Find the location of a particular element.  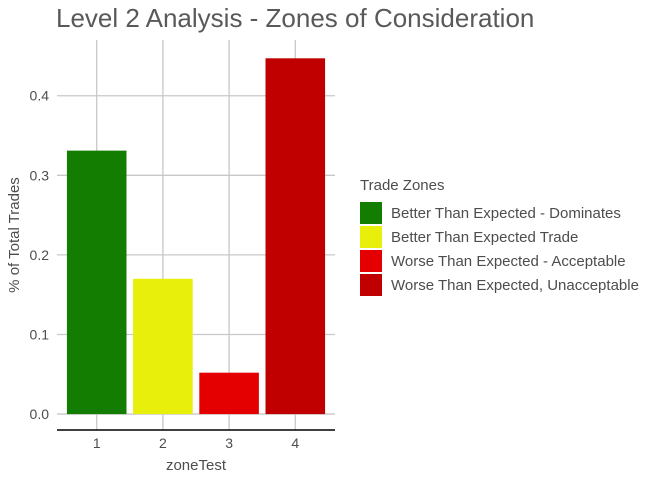

legend-label-4: Worse Than Expected, Unacceptable is located at coordinates (515, 285).